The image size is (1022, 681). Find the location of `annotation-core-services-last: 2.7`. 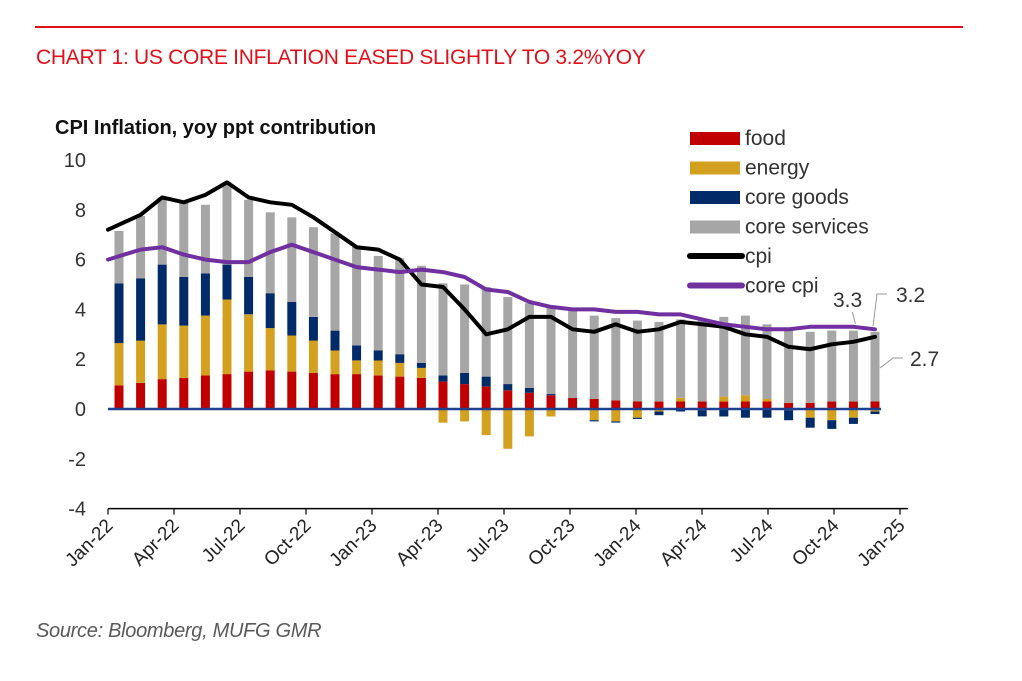

annotation-core-services-last: 2.7 is located at coordinates (924, 359).